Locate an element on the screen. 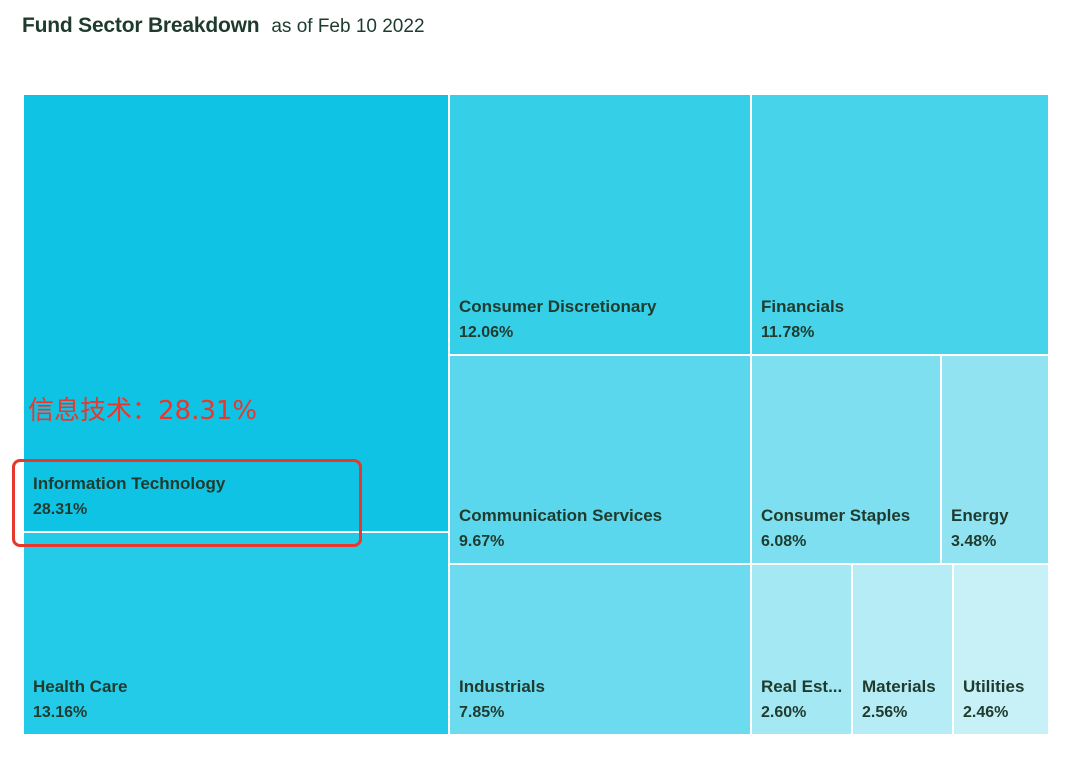  tile-name: Financials is located at coordinates (803, 306).